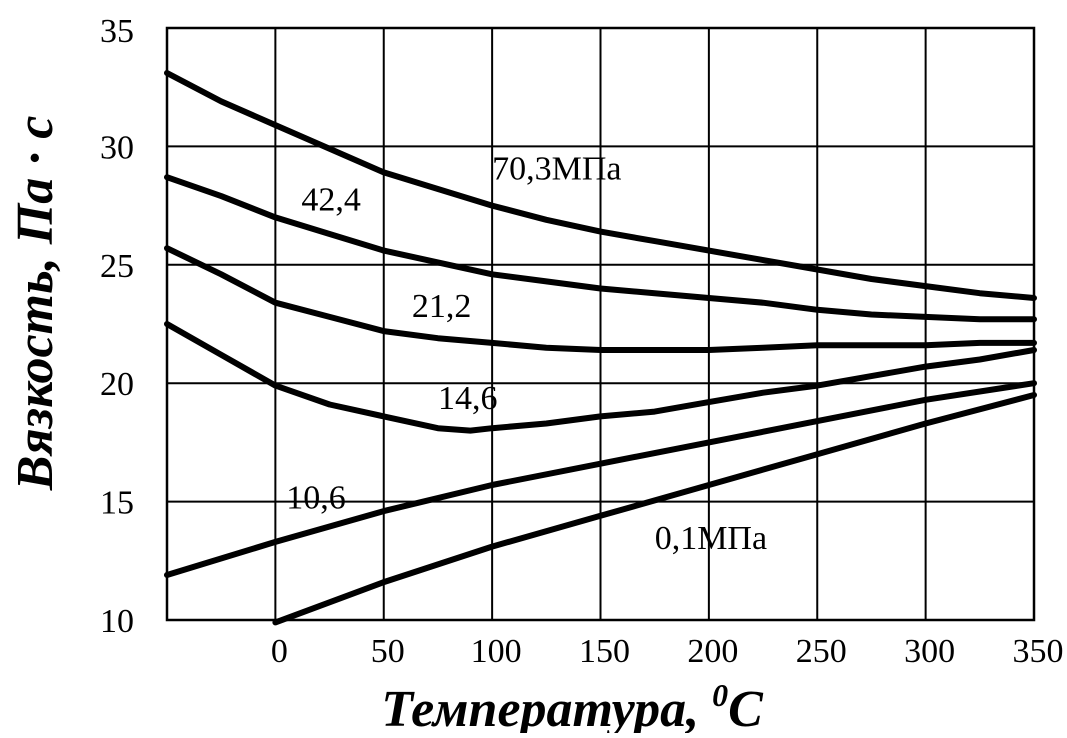  Describe the element at coordinates (711, 538) in the screenshot. I see `series-label-6: 0,1МПа` at that location.